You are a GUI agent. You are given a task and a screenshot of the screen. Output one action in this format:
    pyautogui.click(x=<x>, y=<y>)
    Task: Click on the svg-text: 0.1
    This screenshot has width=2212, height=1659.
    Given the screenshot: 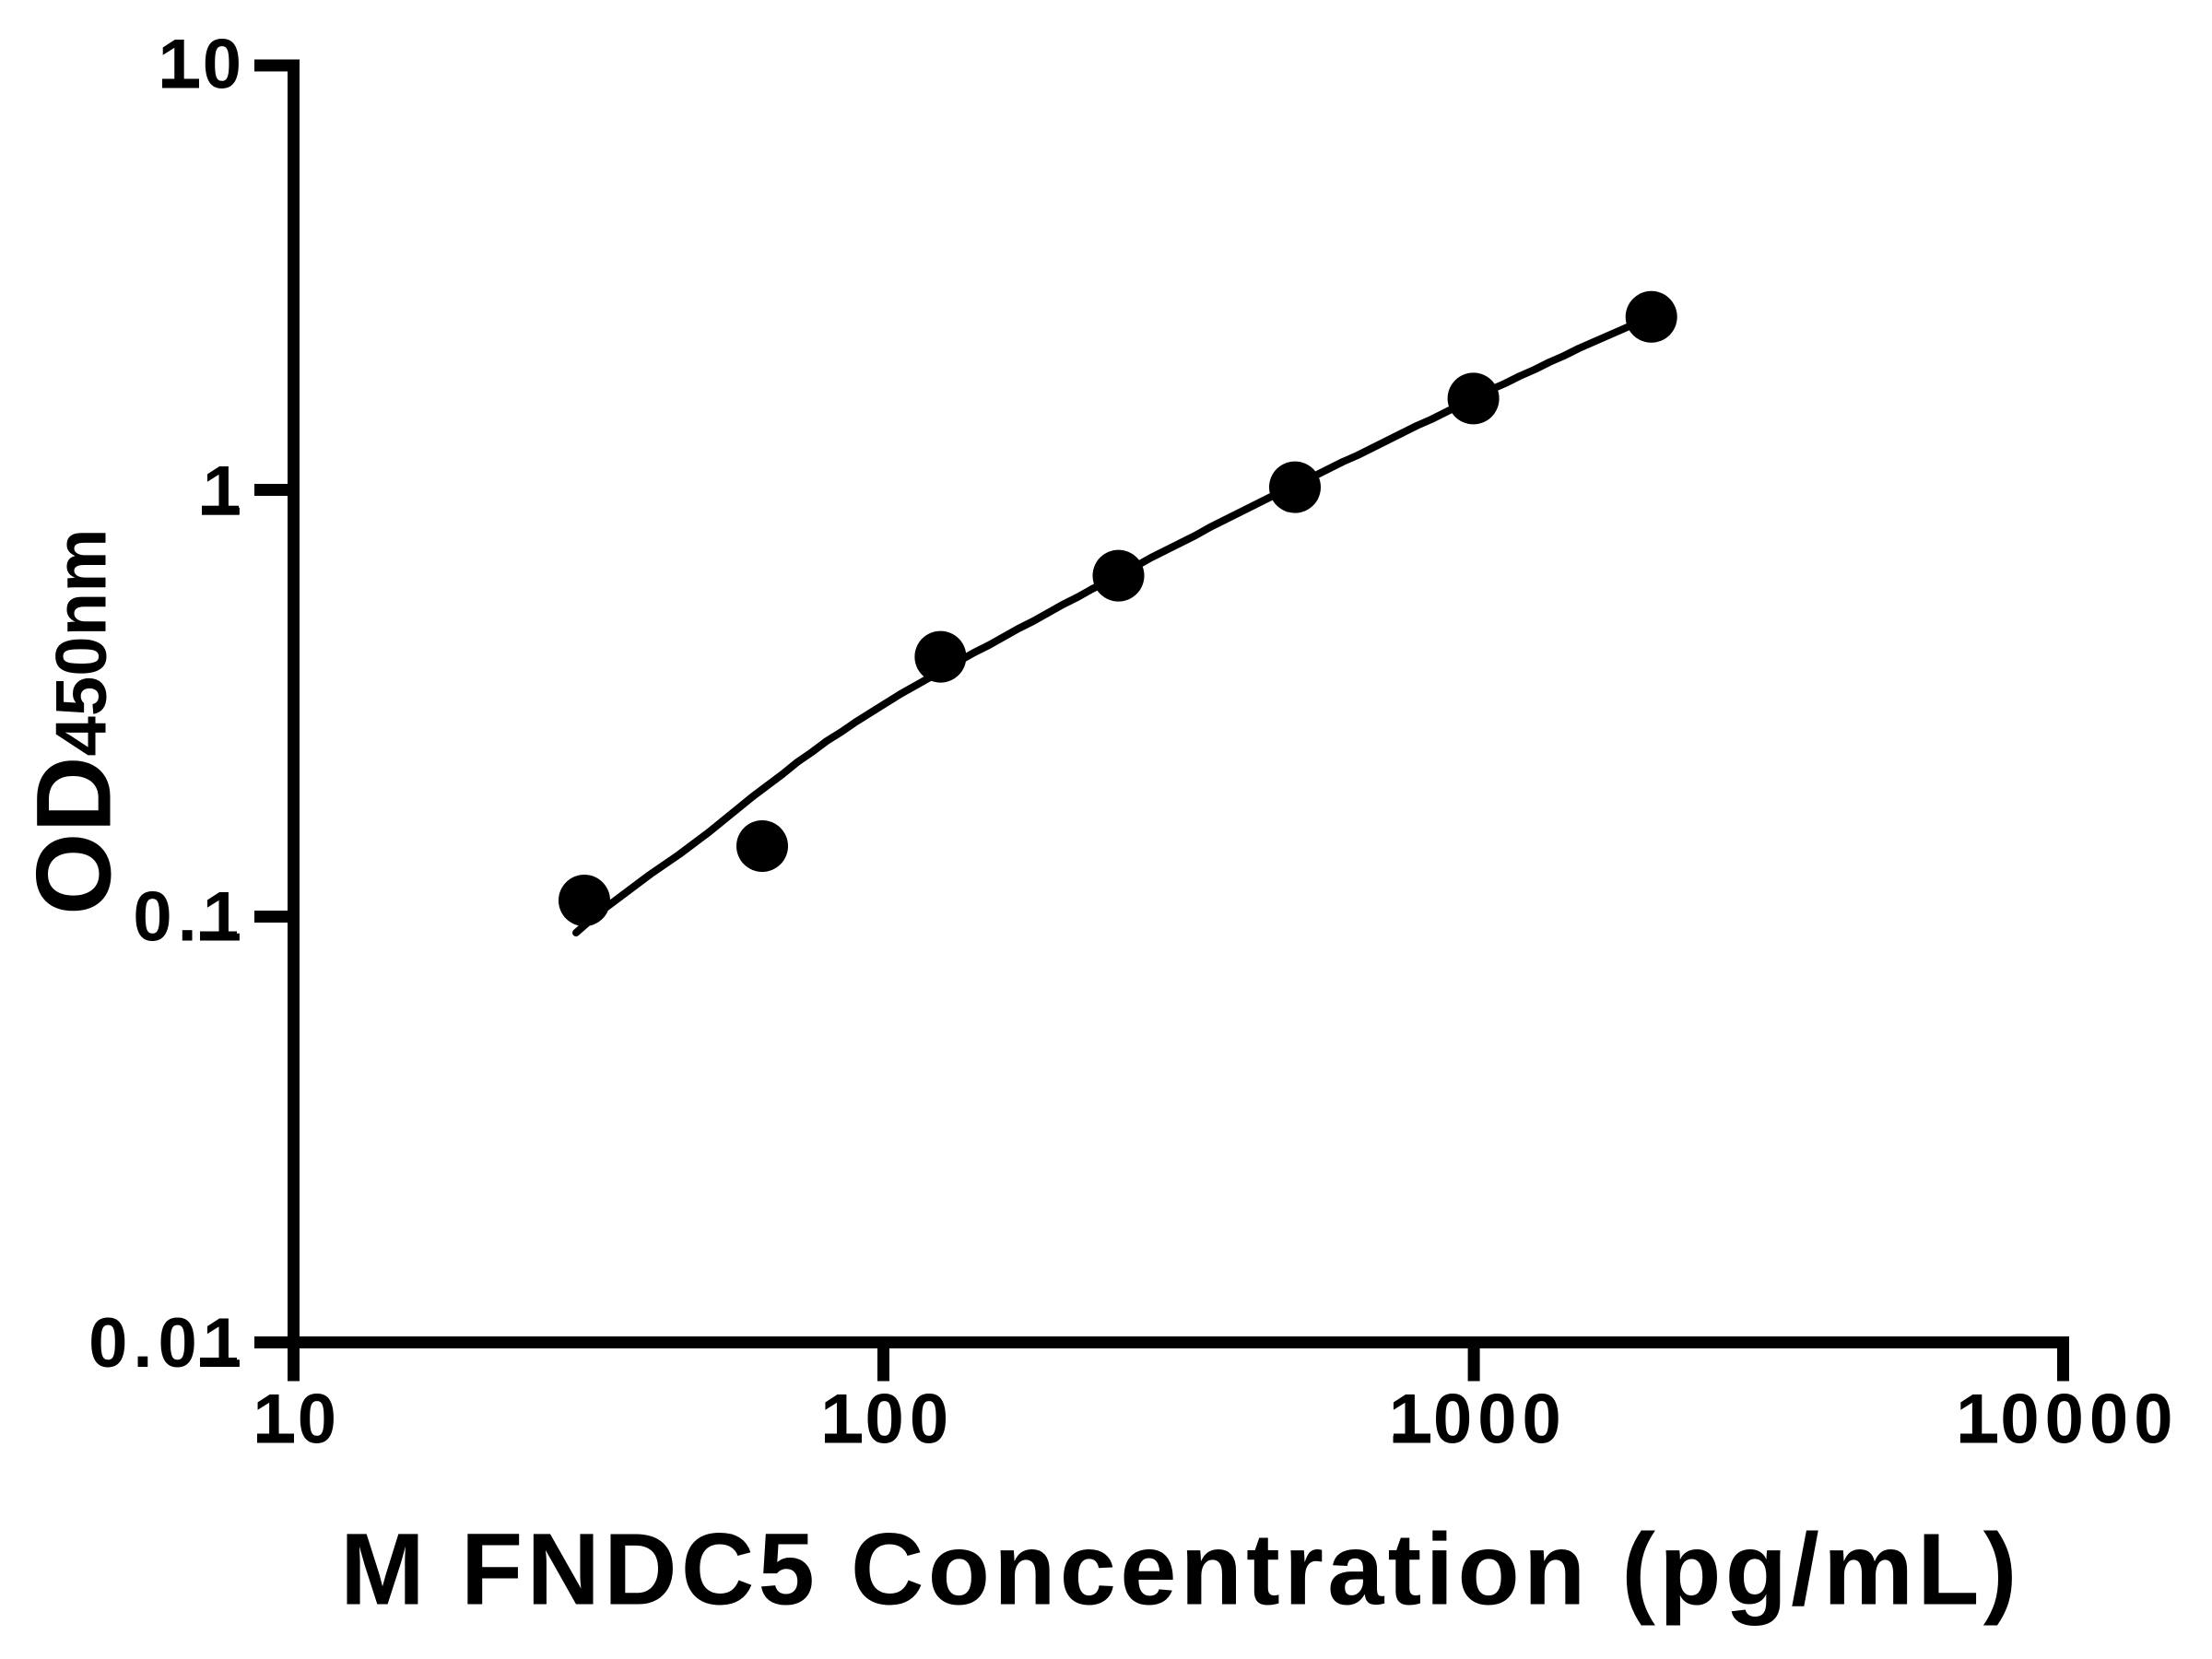 What is the action you would take?
    pyautogui.click(x=190, y=917)
    